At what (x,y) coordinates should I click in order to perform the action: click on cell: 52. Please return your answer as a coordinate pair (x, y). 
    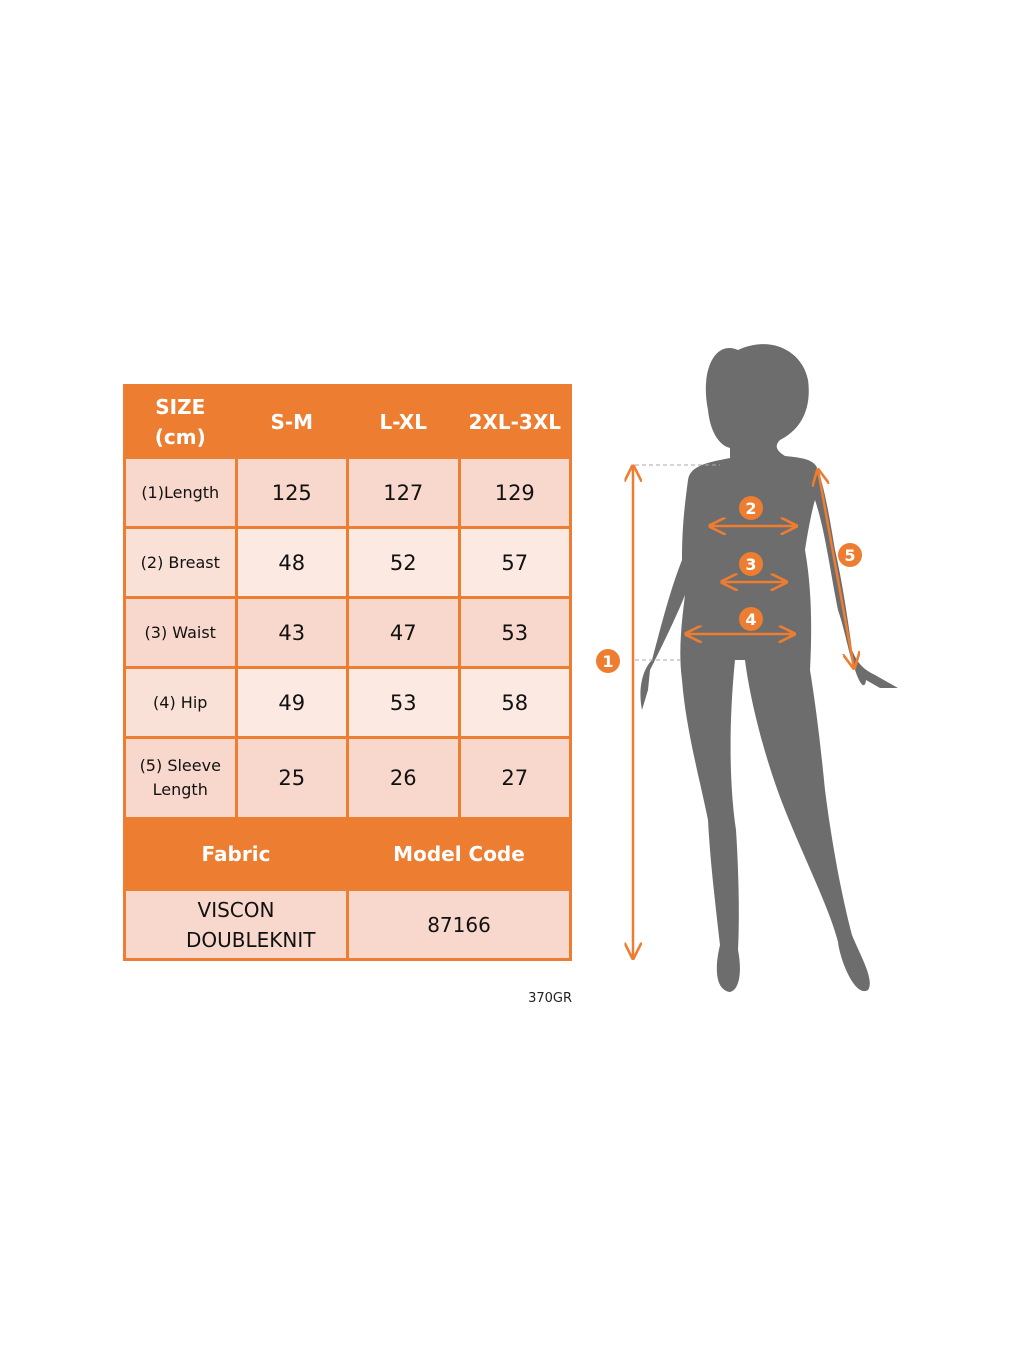
    Looking at the image, I should click on (403, 562).